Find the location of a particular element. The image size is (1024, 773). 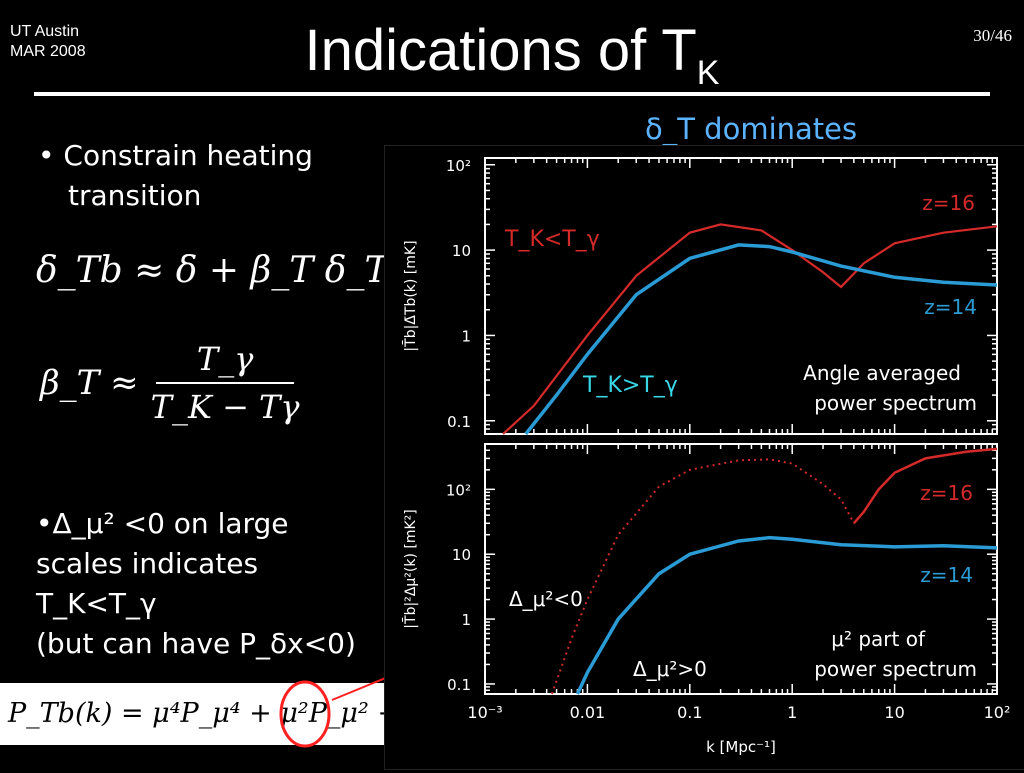

x-tick-label: 10⁻³ is located at coordinates (484, 712).